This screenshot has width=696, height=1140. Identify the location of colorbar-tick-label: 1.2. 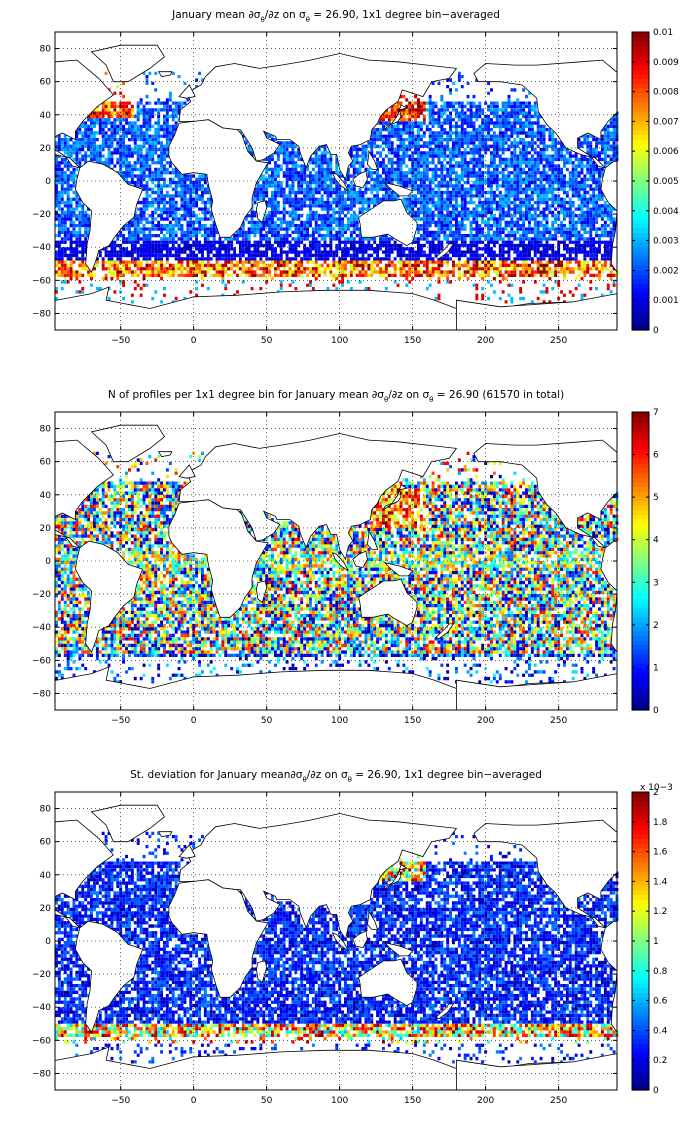
(660, 912).